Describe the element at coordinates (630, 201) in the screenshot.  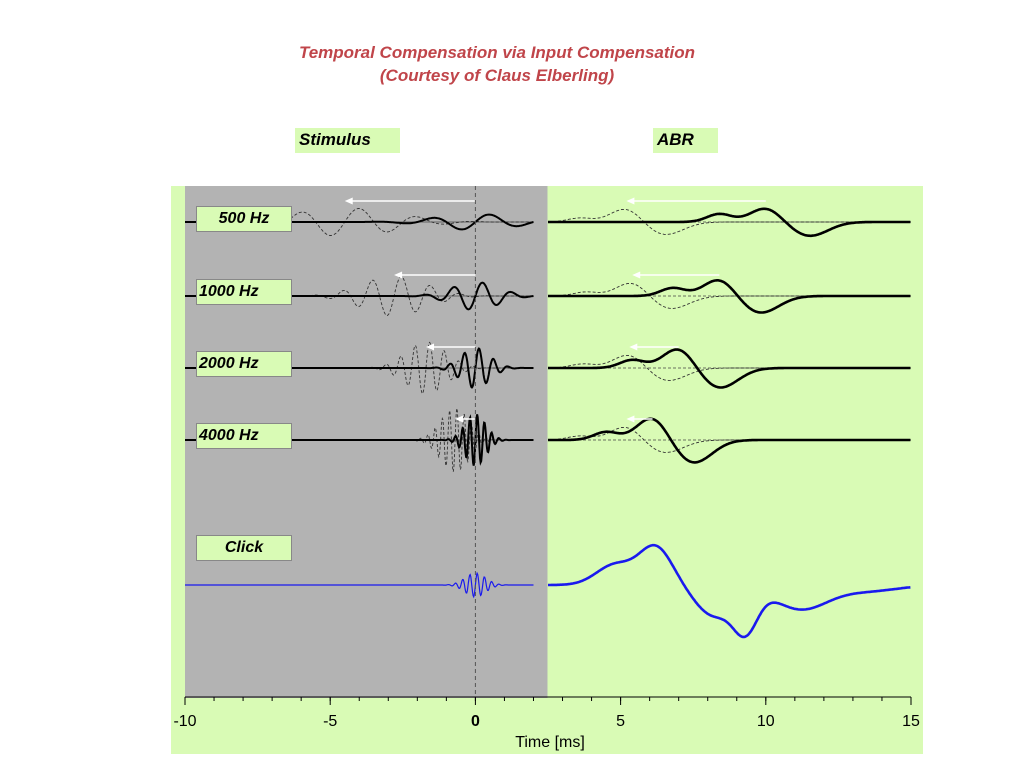
I see `500-hz-abr-arrow-head` at that location.